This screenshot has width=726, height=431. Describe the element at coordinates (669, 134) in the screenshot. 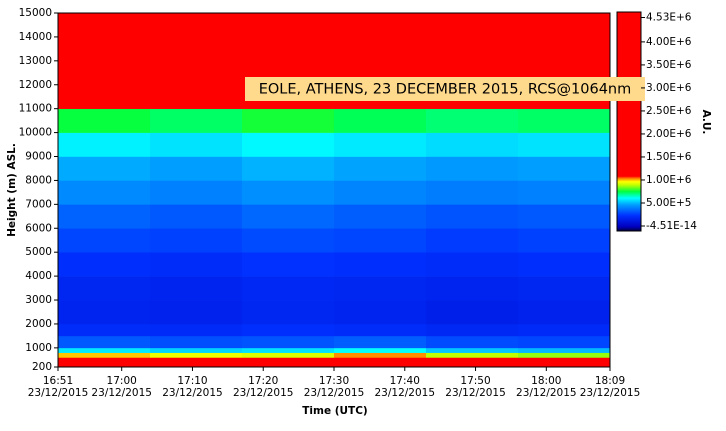

I see `colorbar-tick-label: 2.00E+6` at that location.